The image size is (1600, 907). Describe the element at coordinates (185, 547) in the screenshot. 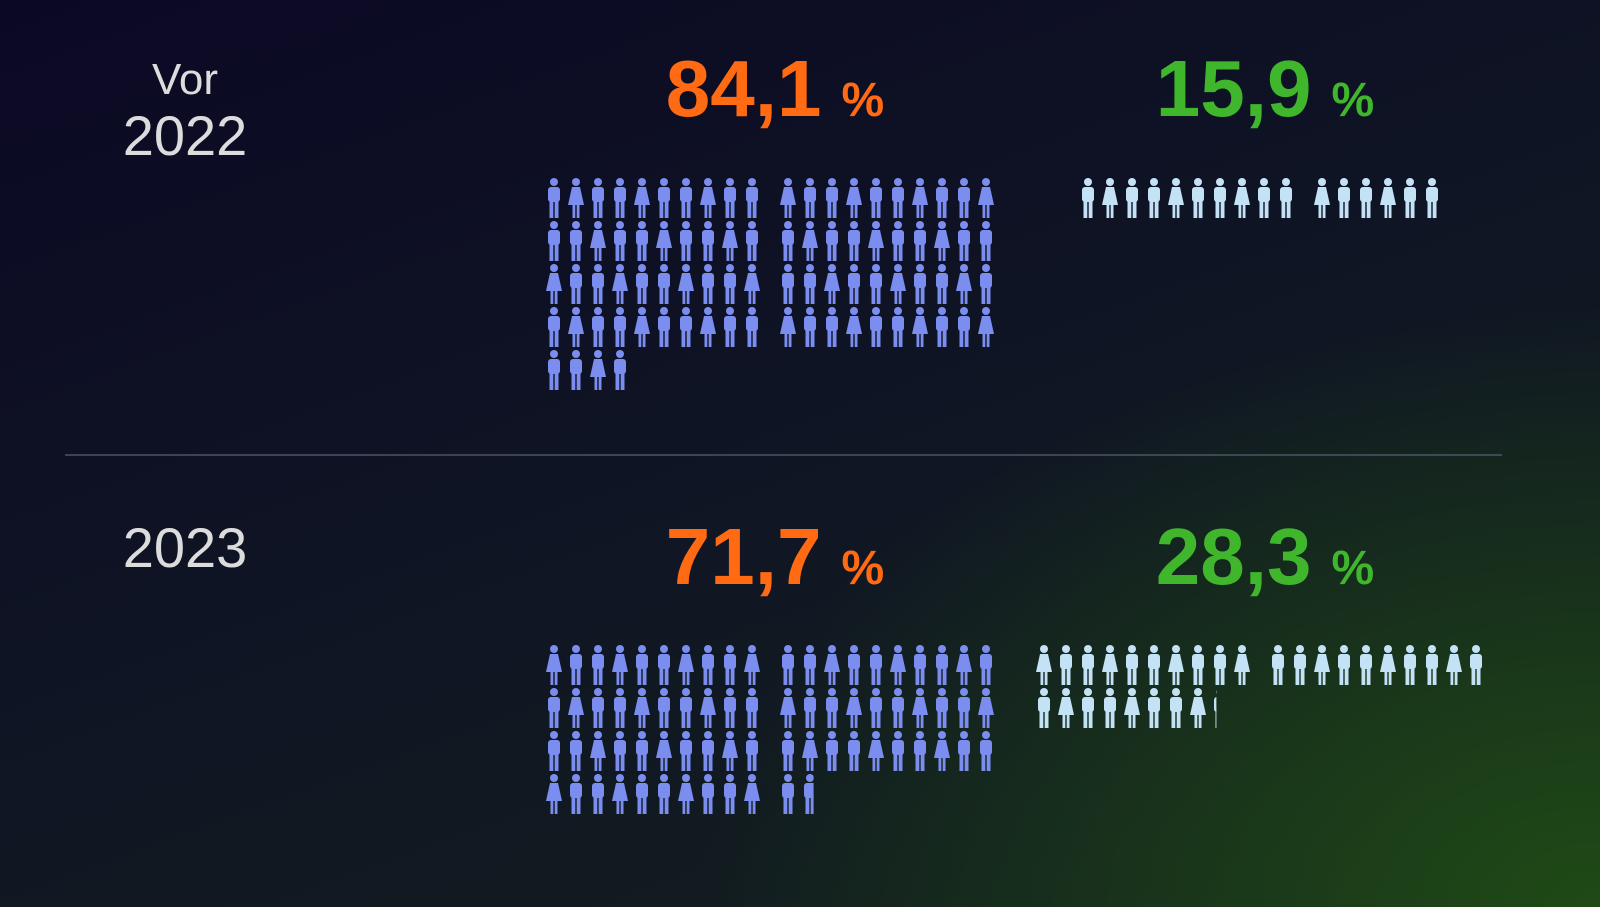

I see `row-title: 2023` at that location.